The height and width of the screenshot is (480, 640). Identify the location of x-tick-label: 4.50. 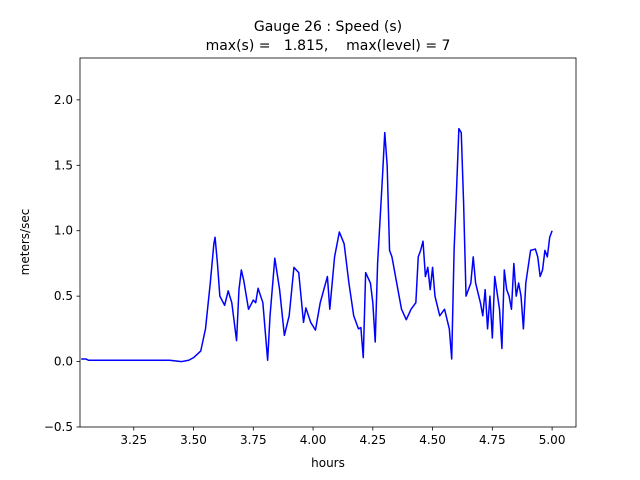
(432, 440).